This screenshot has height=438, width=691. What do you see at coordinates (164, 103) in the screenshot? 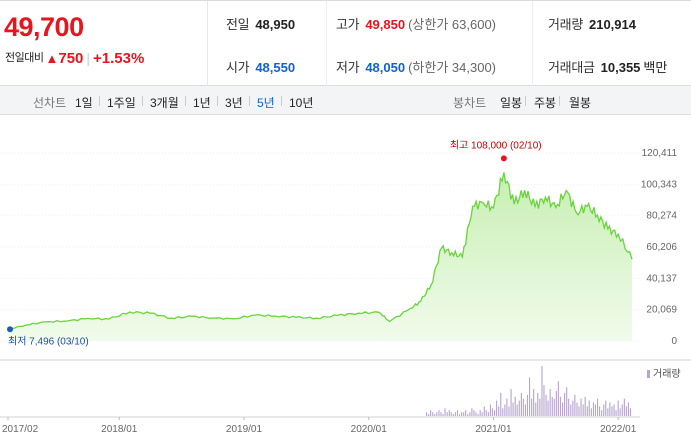
I see `period-3m-button: 3개월` at bounding box center [164, 103].